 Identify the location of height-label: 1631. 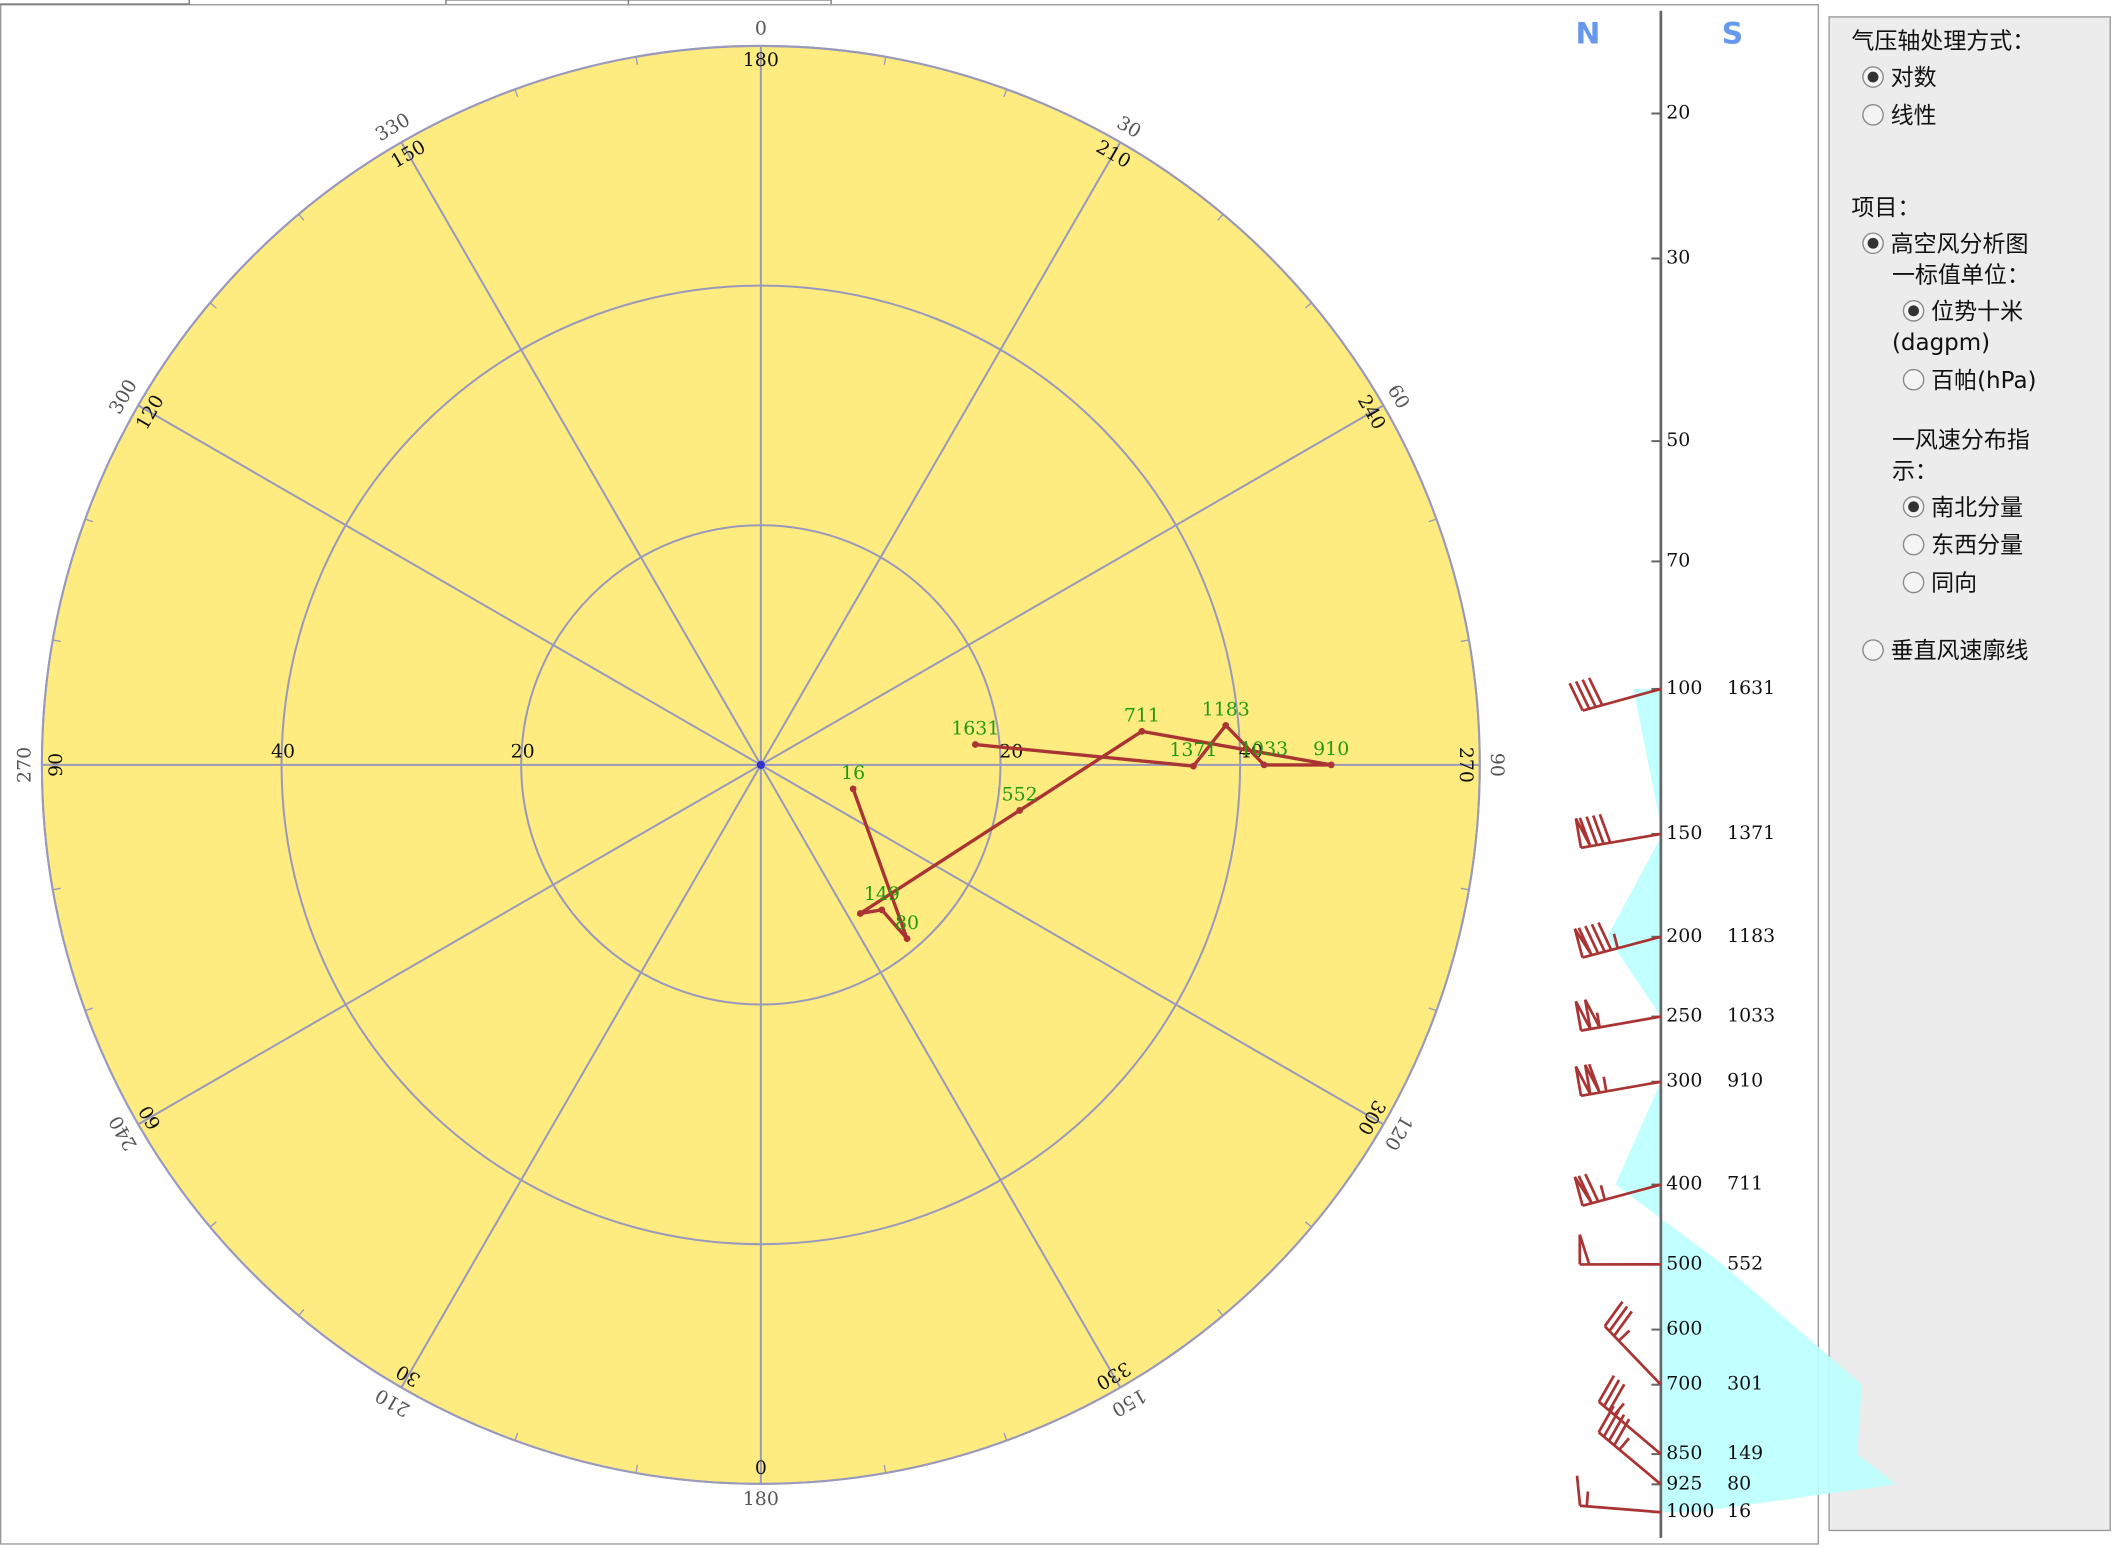
(1751, 688).